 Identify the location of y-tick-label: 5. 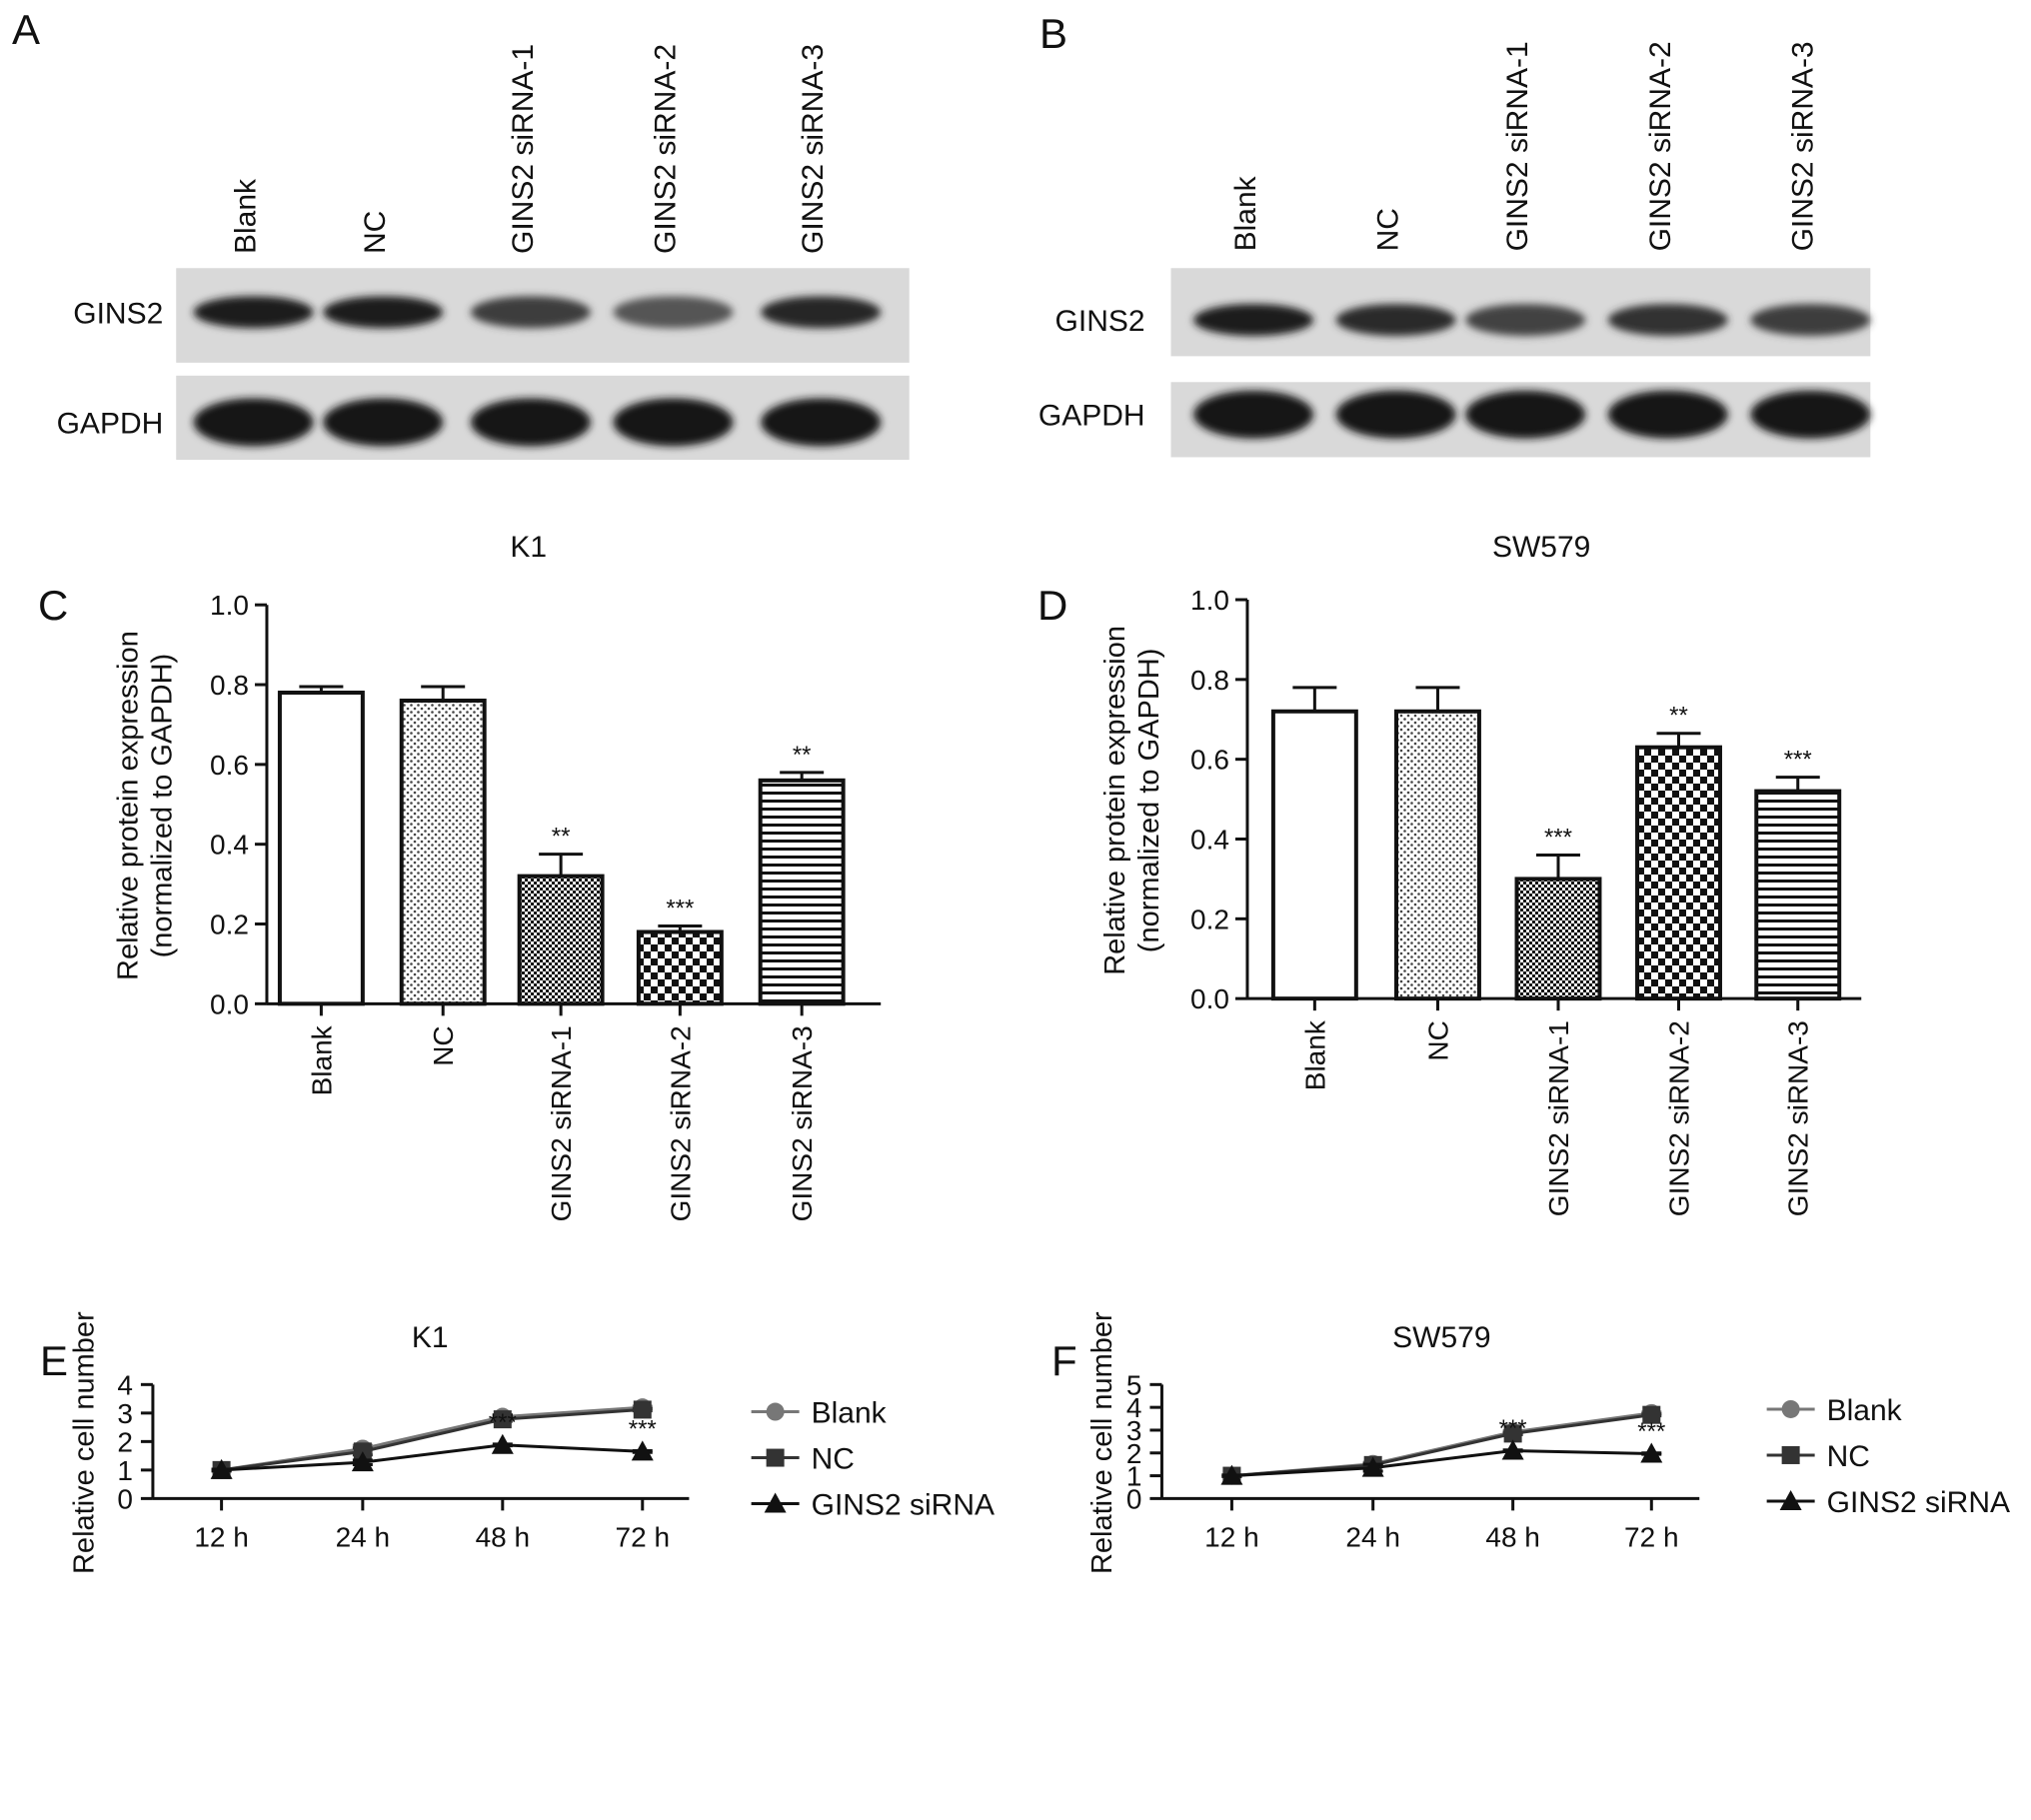
(1134, 1385).